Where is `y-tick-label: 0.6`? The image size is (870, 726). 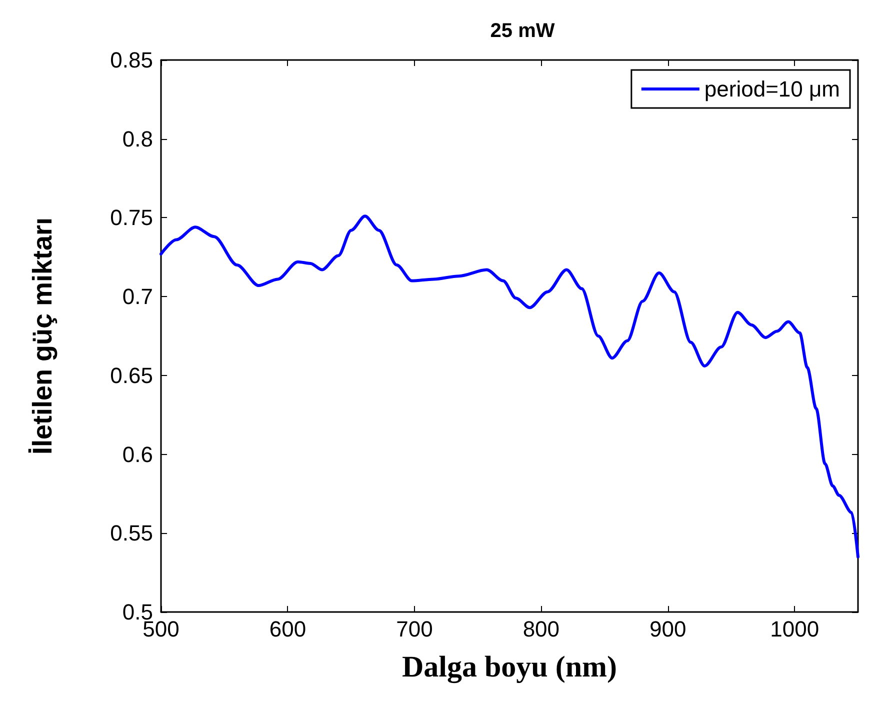
y-tick-label: 0.6 is located at coordinates (137, 454).